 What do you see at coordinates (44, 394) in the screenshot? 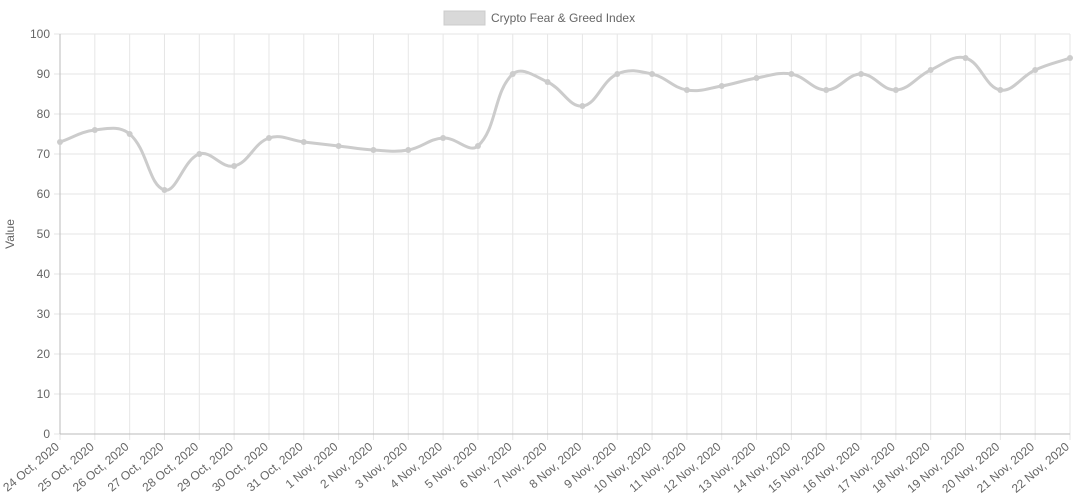
I see `y-tick-label: 10` at bounding box center [44, 394].